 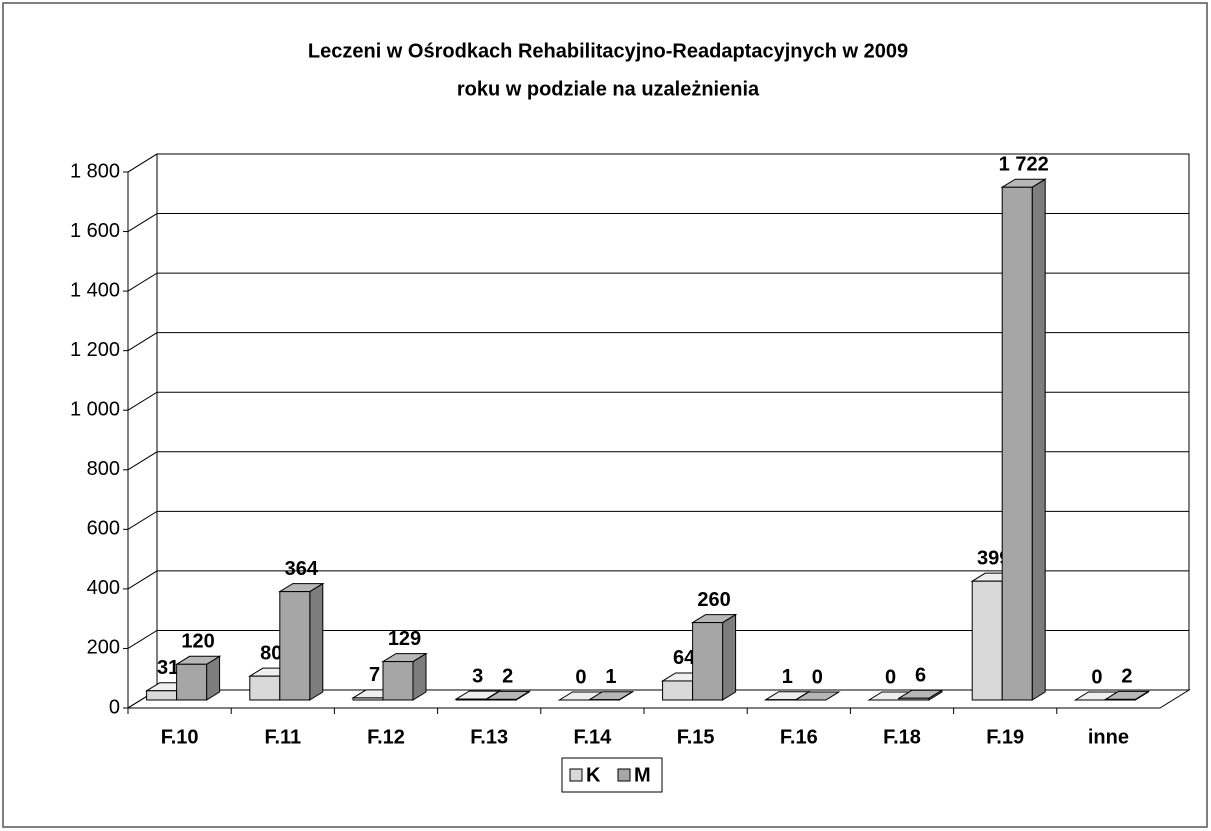 What do you see at coordinates (180, 737) in the screenshot?
I see `x-tick-label: F.10` at bounding box center [180, 737].